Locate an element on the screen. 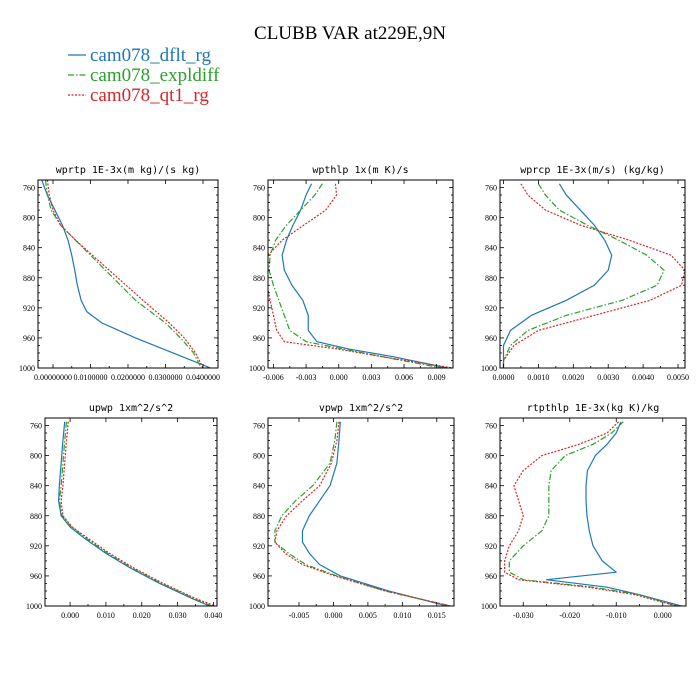 The height and width of the screenshot is (700, 700). x-tick-label: -0.010 is located at coordinates (616, 615).